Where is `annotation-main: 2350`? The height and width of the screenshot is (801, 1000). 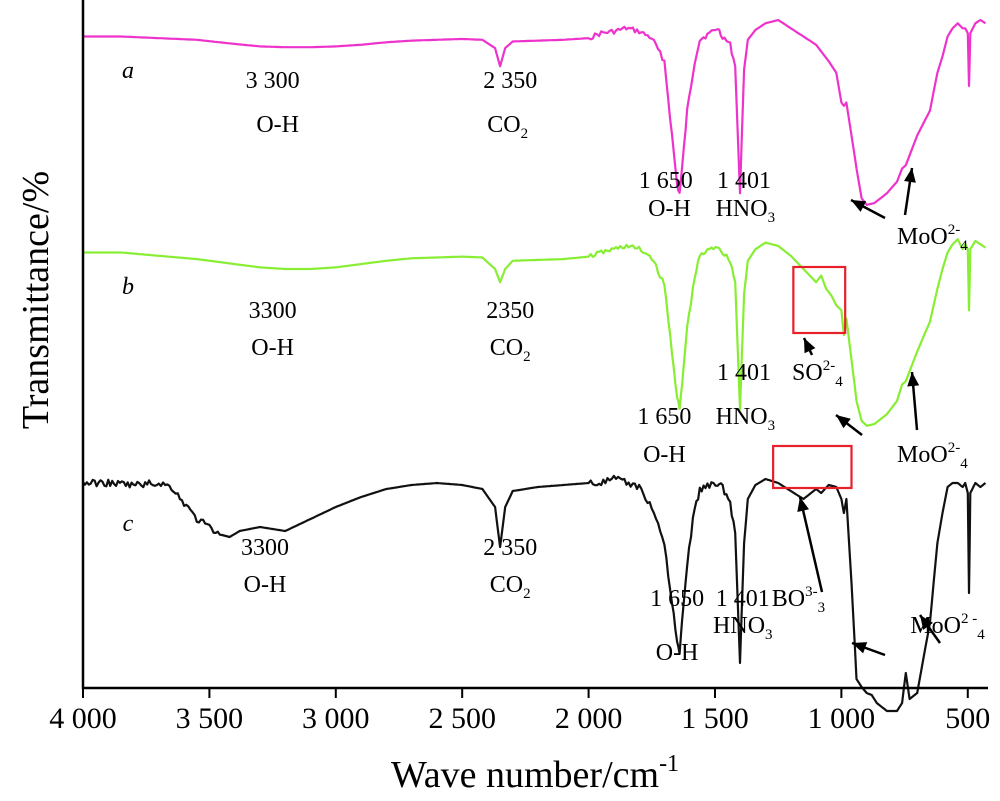 annotation-main: 2350 is located at coordinates (510, 311).